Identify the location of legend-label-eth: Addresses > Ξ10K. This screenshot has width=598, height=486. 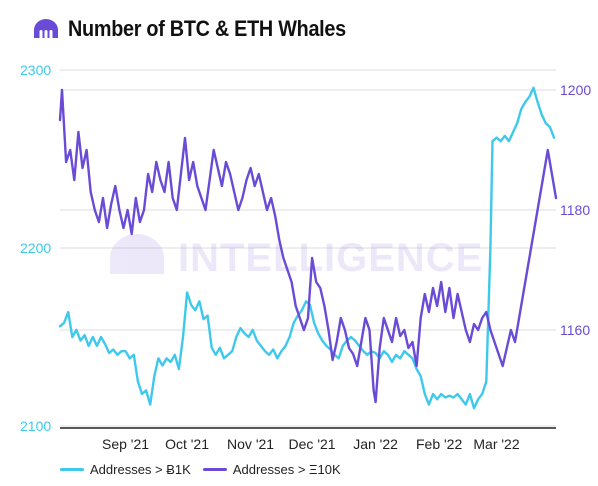
(286, 469).